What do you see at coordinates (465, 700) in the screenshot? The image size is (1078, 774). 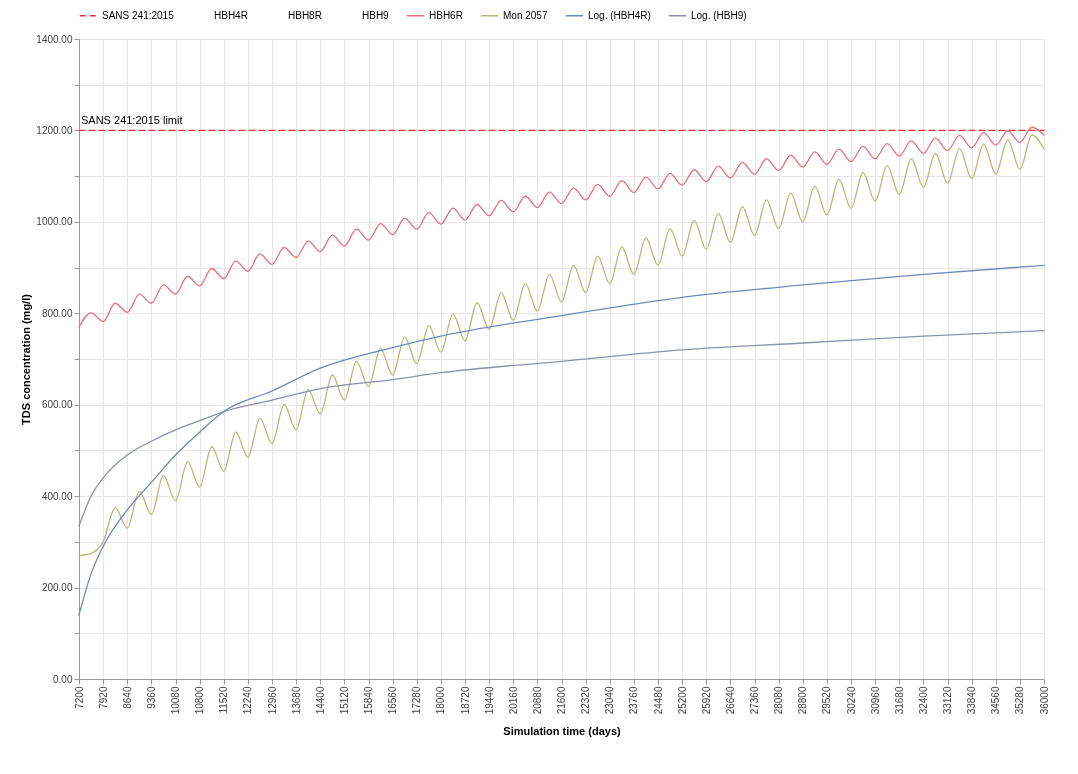 I see `x-tick-label: 18720` at bounding box center [465, 700].